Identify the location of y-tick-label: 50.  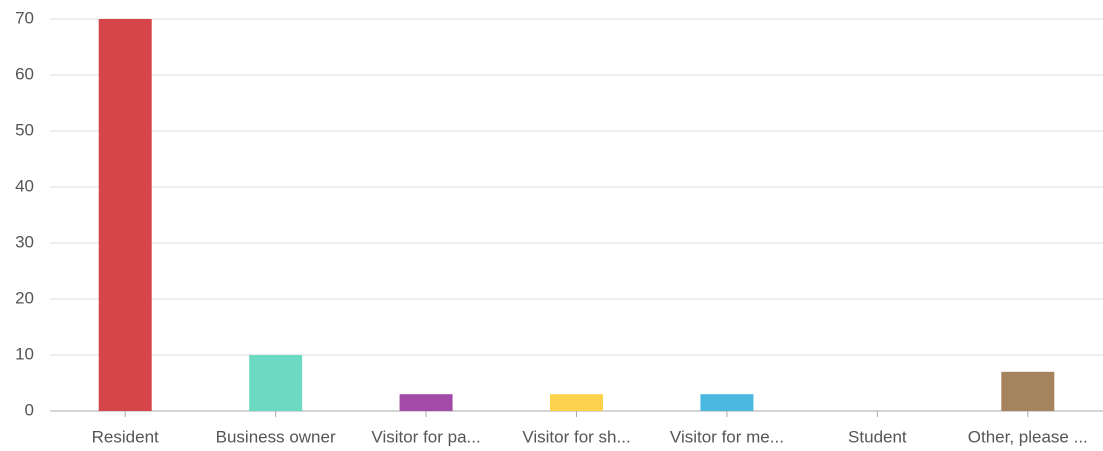
(24, 129).